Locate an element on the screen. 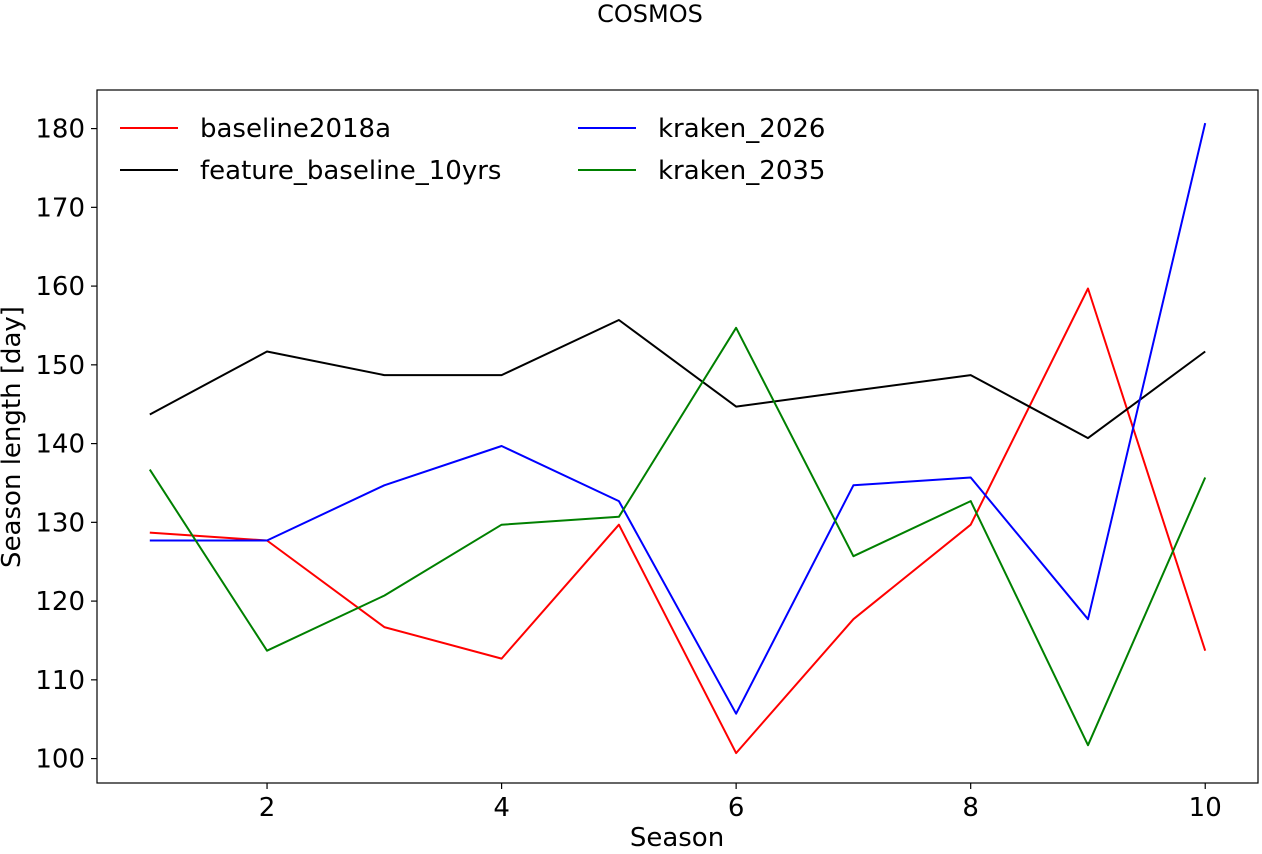  y-tick-label: 140 is located at coordinates (60, 445).